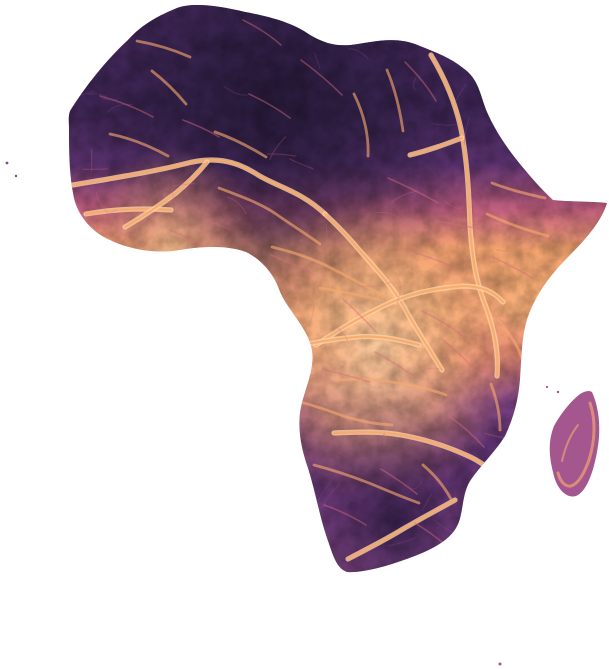 The height and width of the screenshot is (669, 609). I want to click on madagascar-island, so click(575, 444).